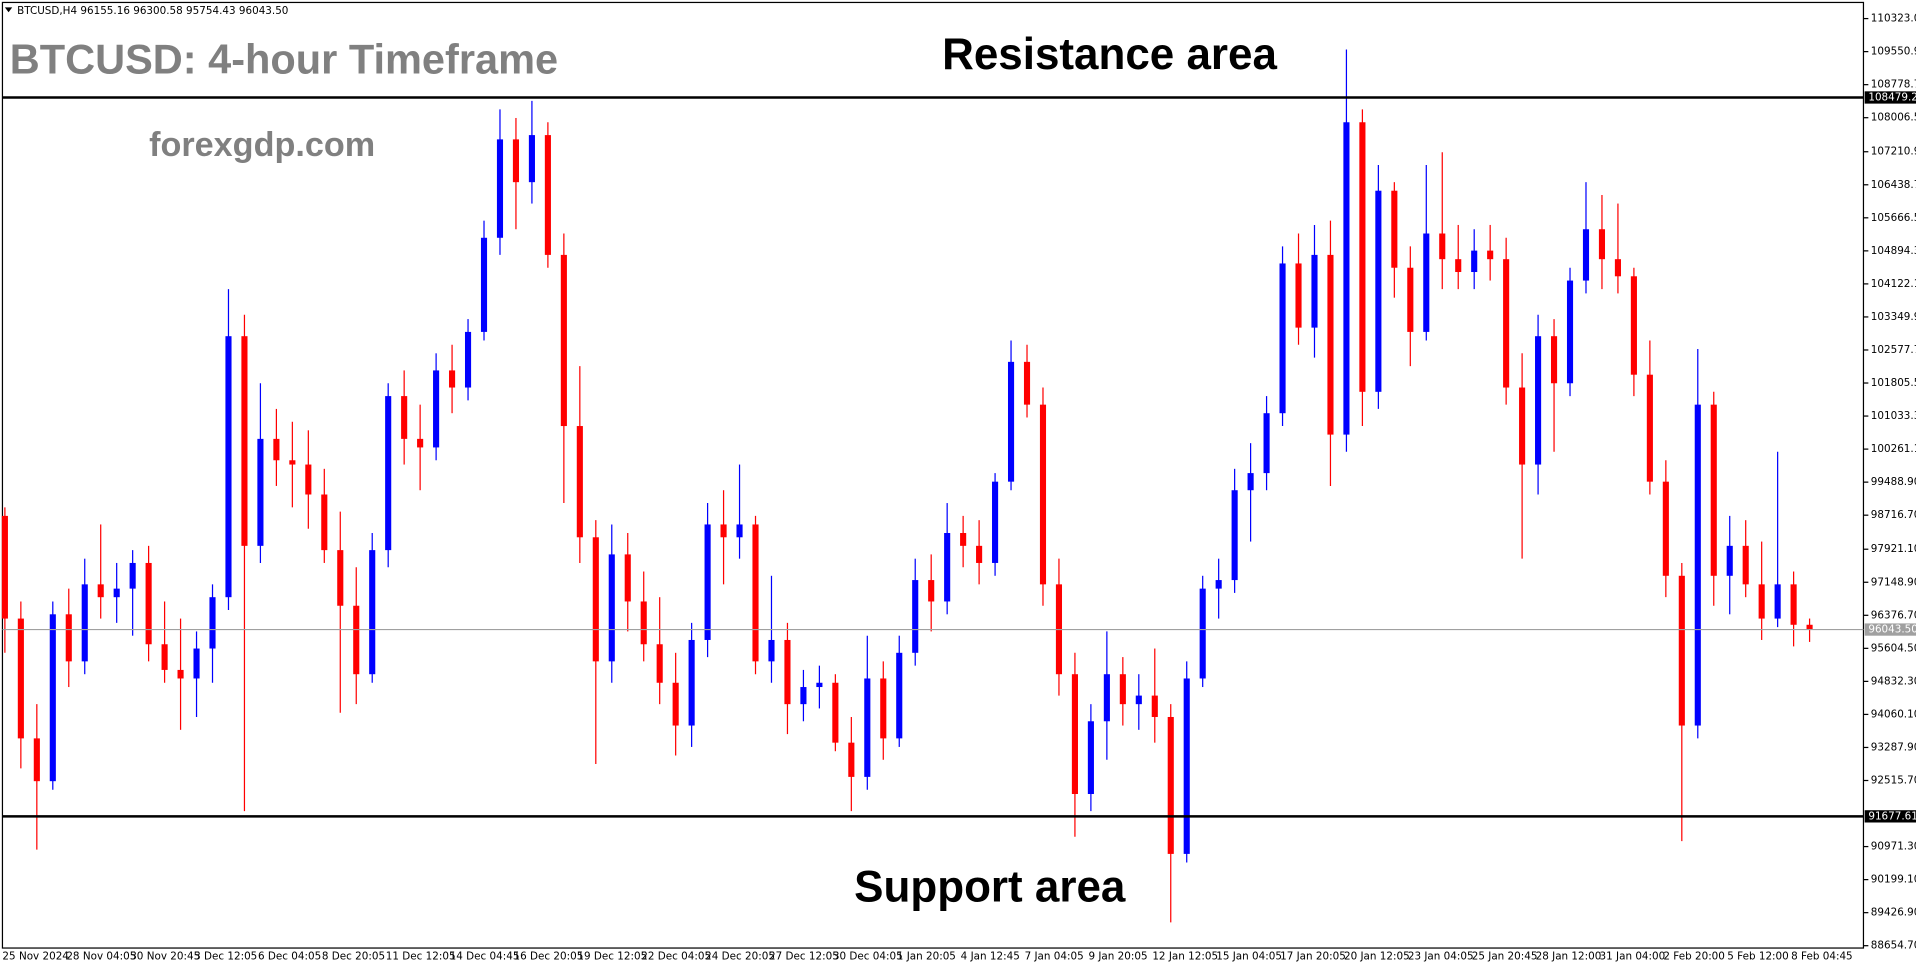  What do you see at coordinates (740, 957) in the screenshot?
I see `x-tick-label: 24 Dec 20:05` at bounding box center [740, 957].